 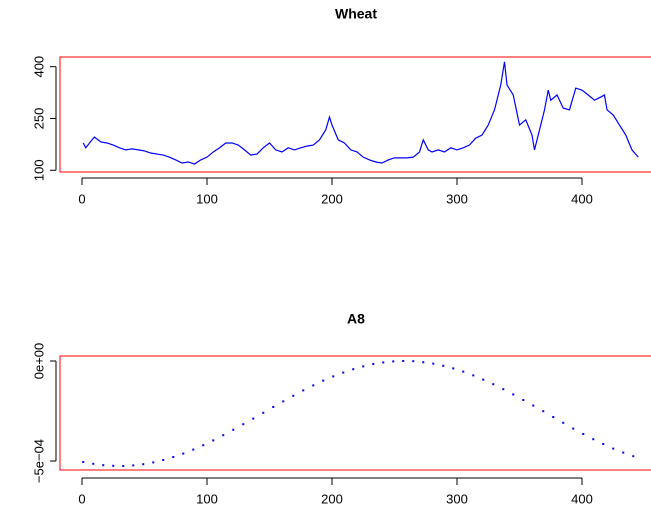 I want to click on y-tick-label: 400, so click(x=38, y=67).